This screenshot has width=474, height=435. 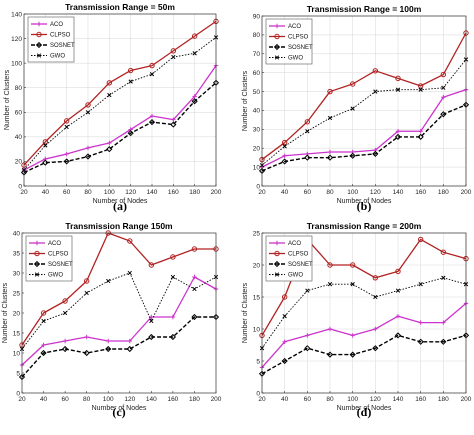 What do you see at coordinates (16, 39) in the screenshot?
I see `y-tick-label: 120` at bounding box center [16, 39].